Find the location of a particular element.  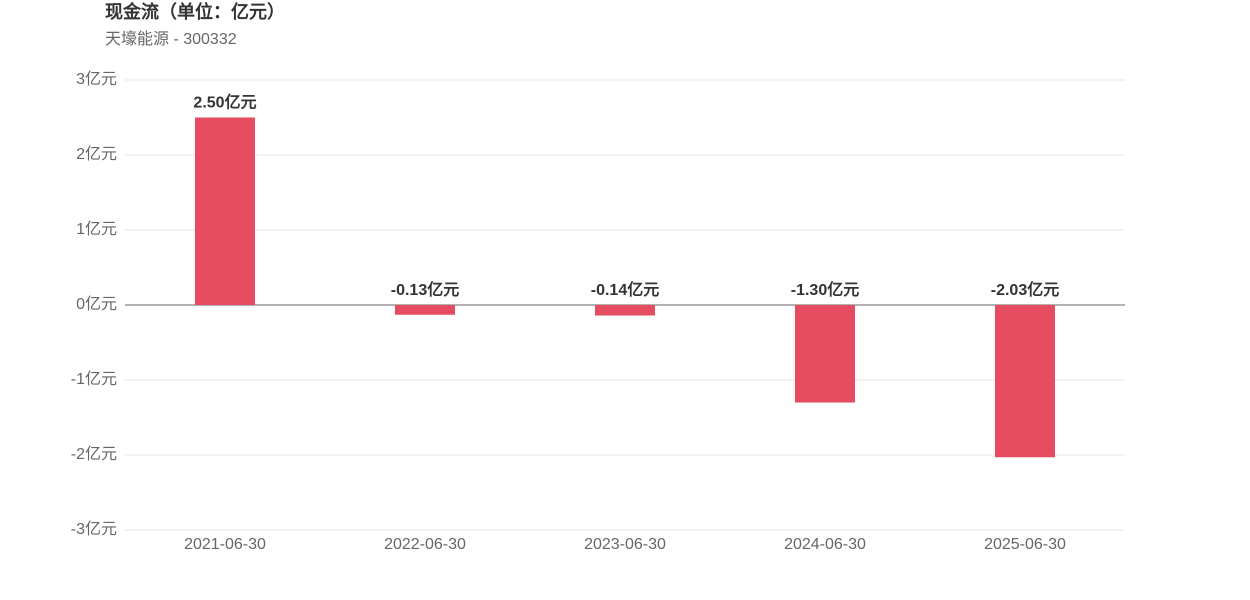

y-tick-label: 2亿元 is located at coordinates (96, 154).